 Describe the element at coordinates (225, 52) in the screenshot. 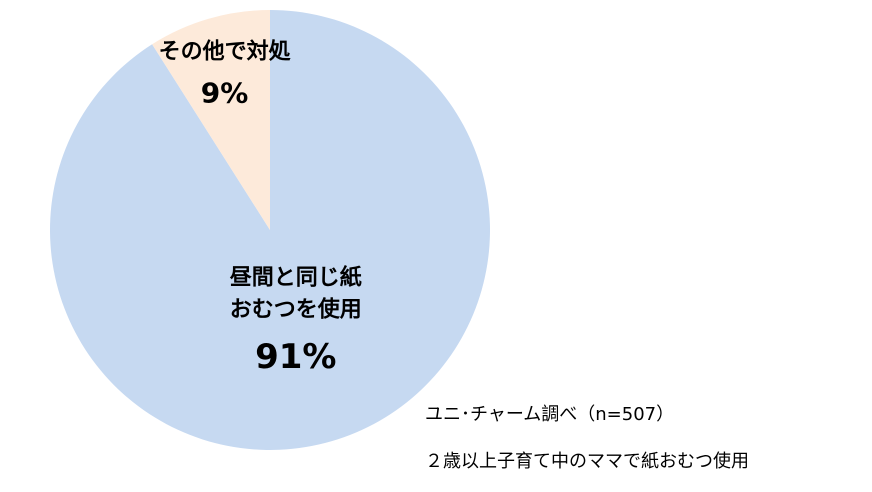

I see `slice-label-other-method-line-1: その他で対処` at that location.